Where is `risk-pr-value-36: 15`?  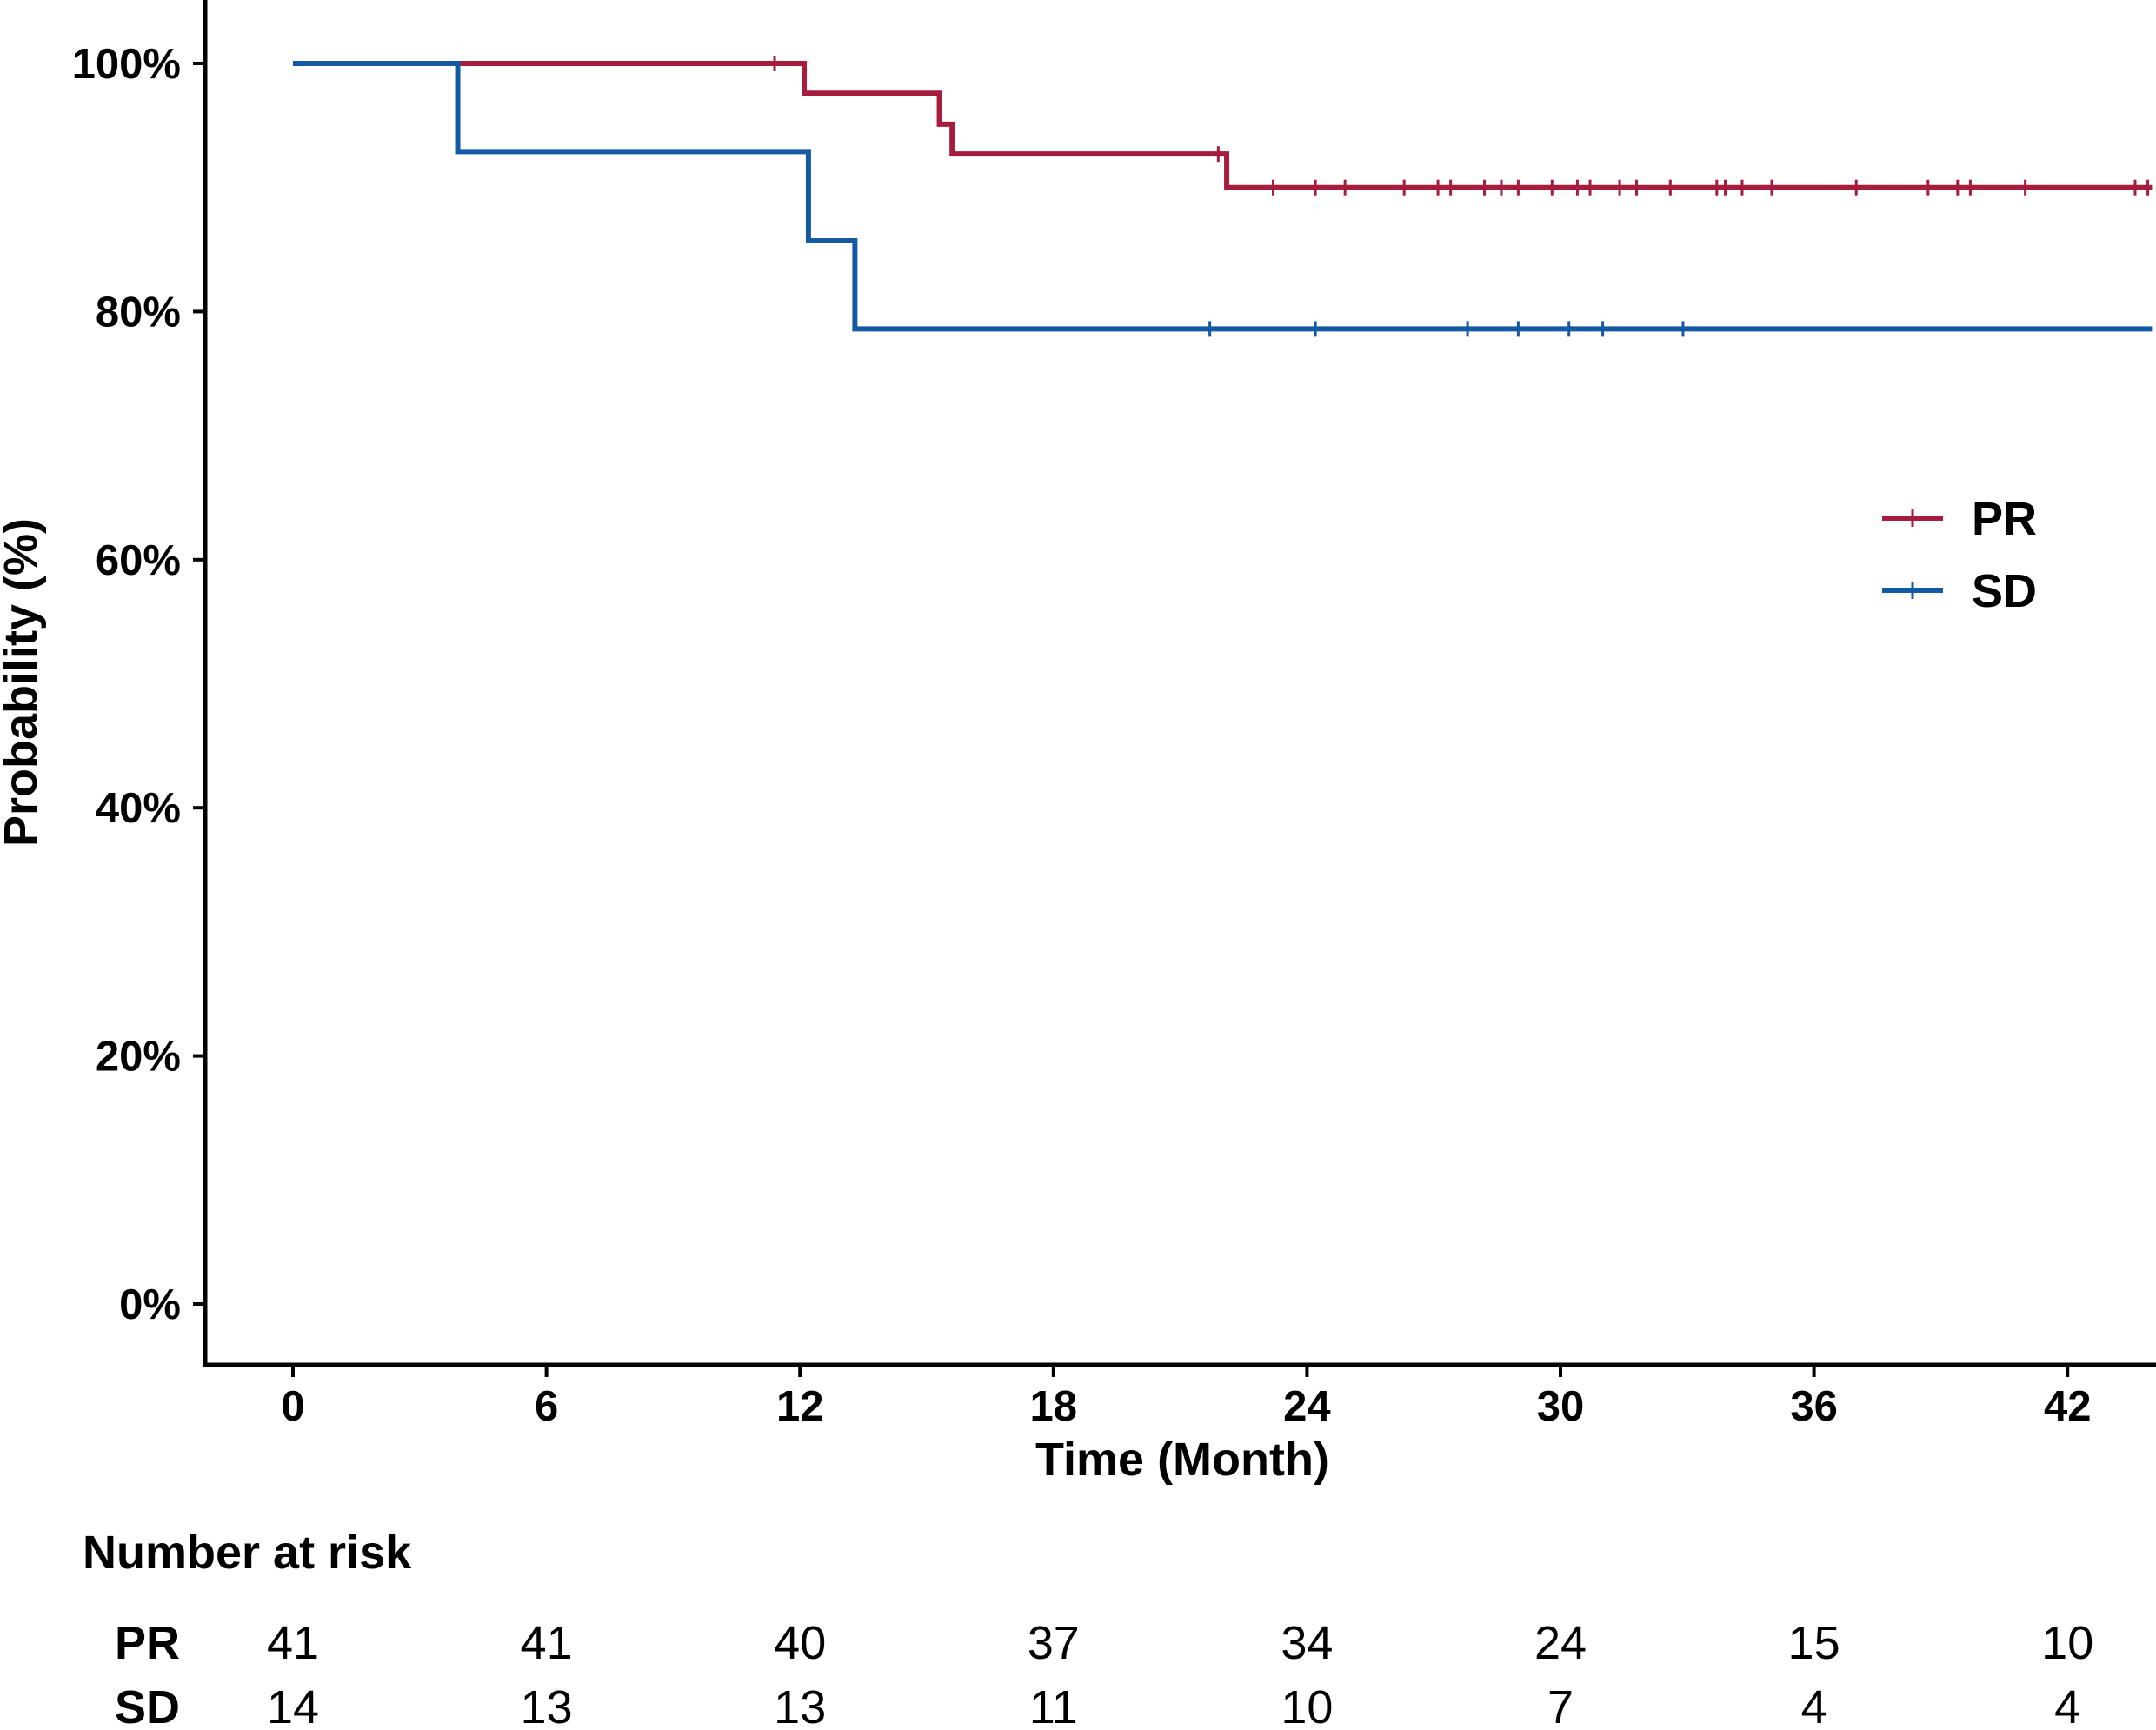 risk-pr-value-36: 15 is located at coordinates (1814, 1643).